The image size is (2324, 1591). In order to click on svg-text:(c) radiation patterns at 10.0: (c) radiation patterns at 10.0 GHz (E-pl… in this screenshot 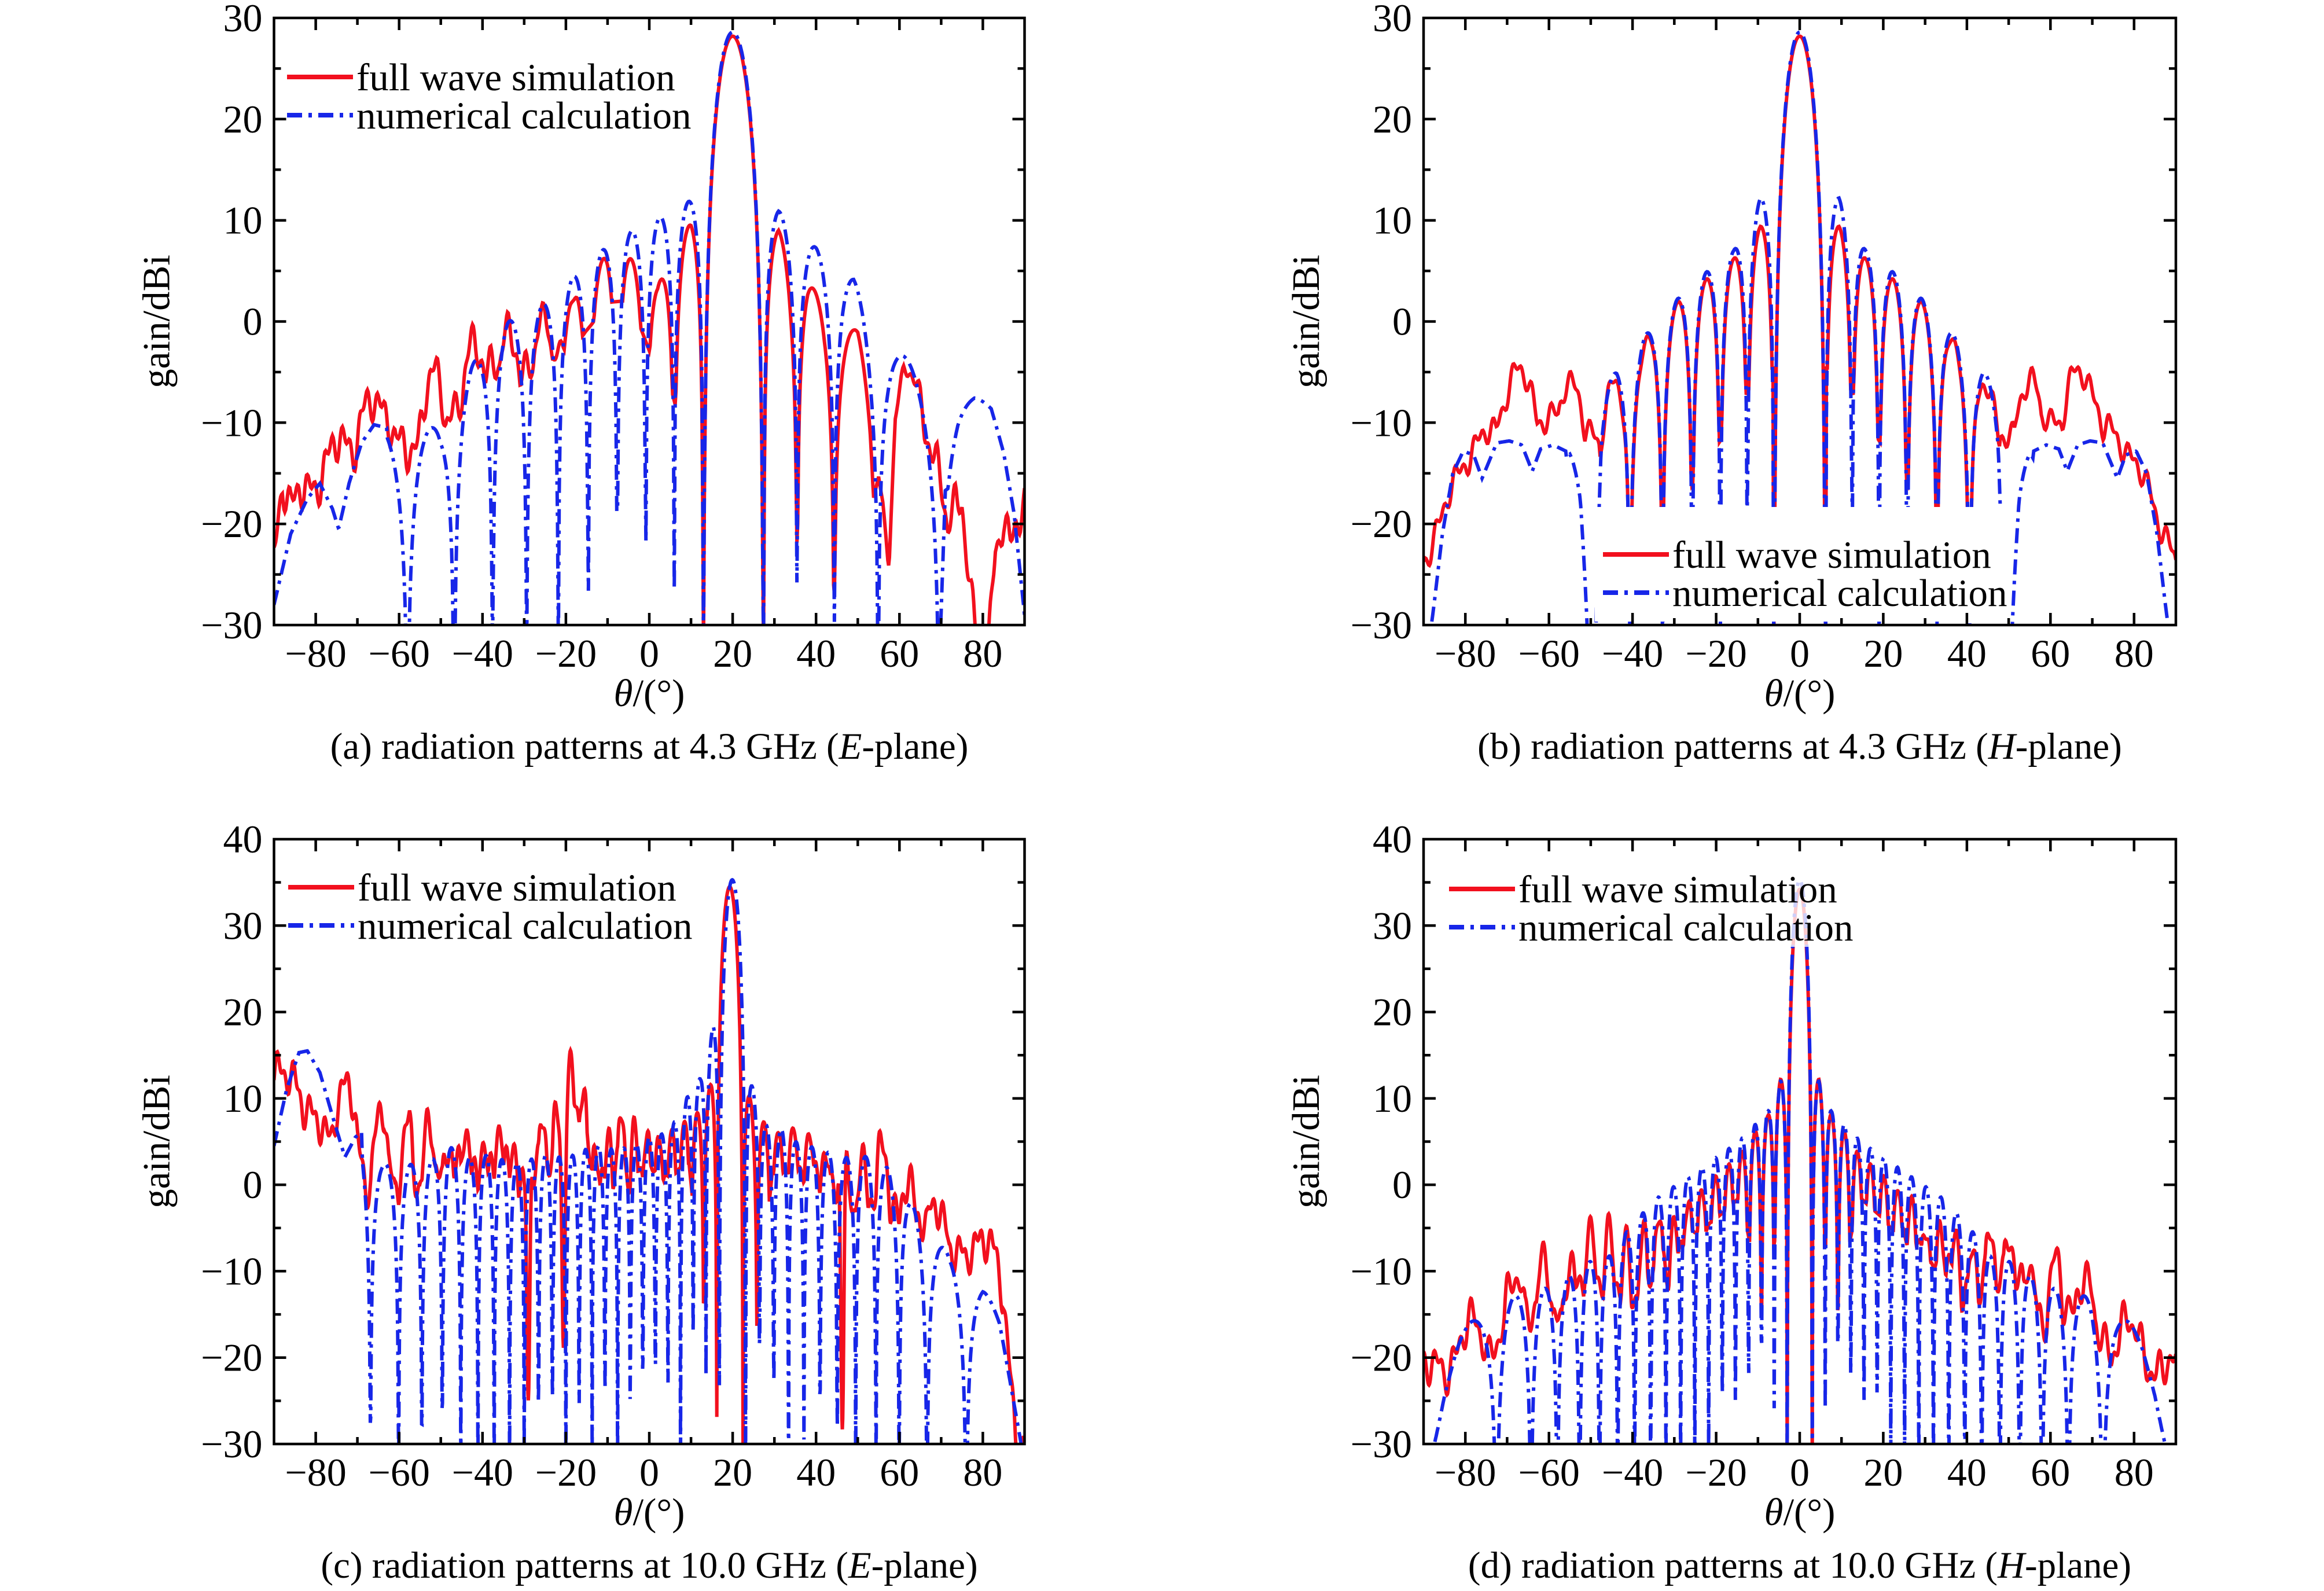, I will do `click(649, 1566)`.